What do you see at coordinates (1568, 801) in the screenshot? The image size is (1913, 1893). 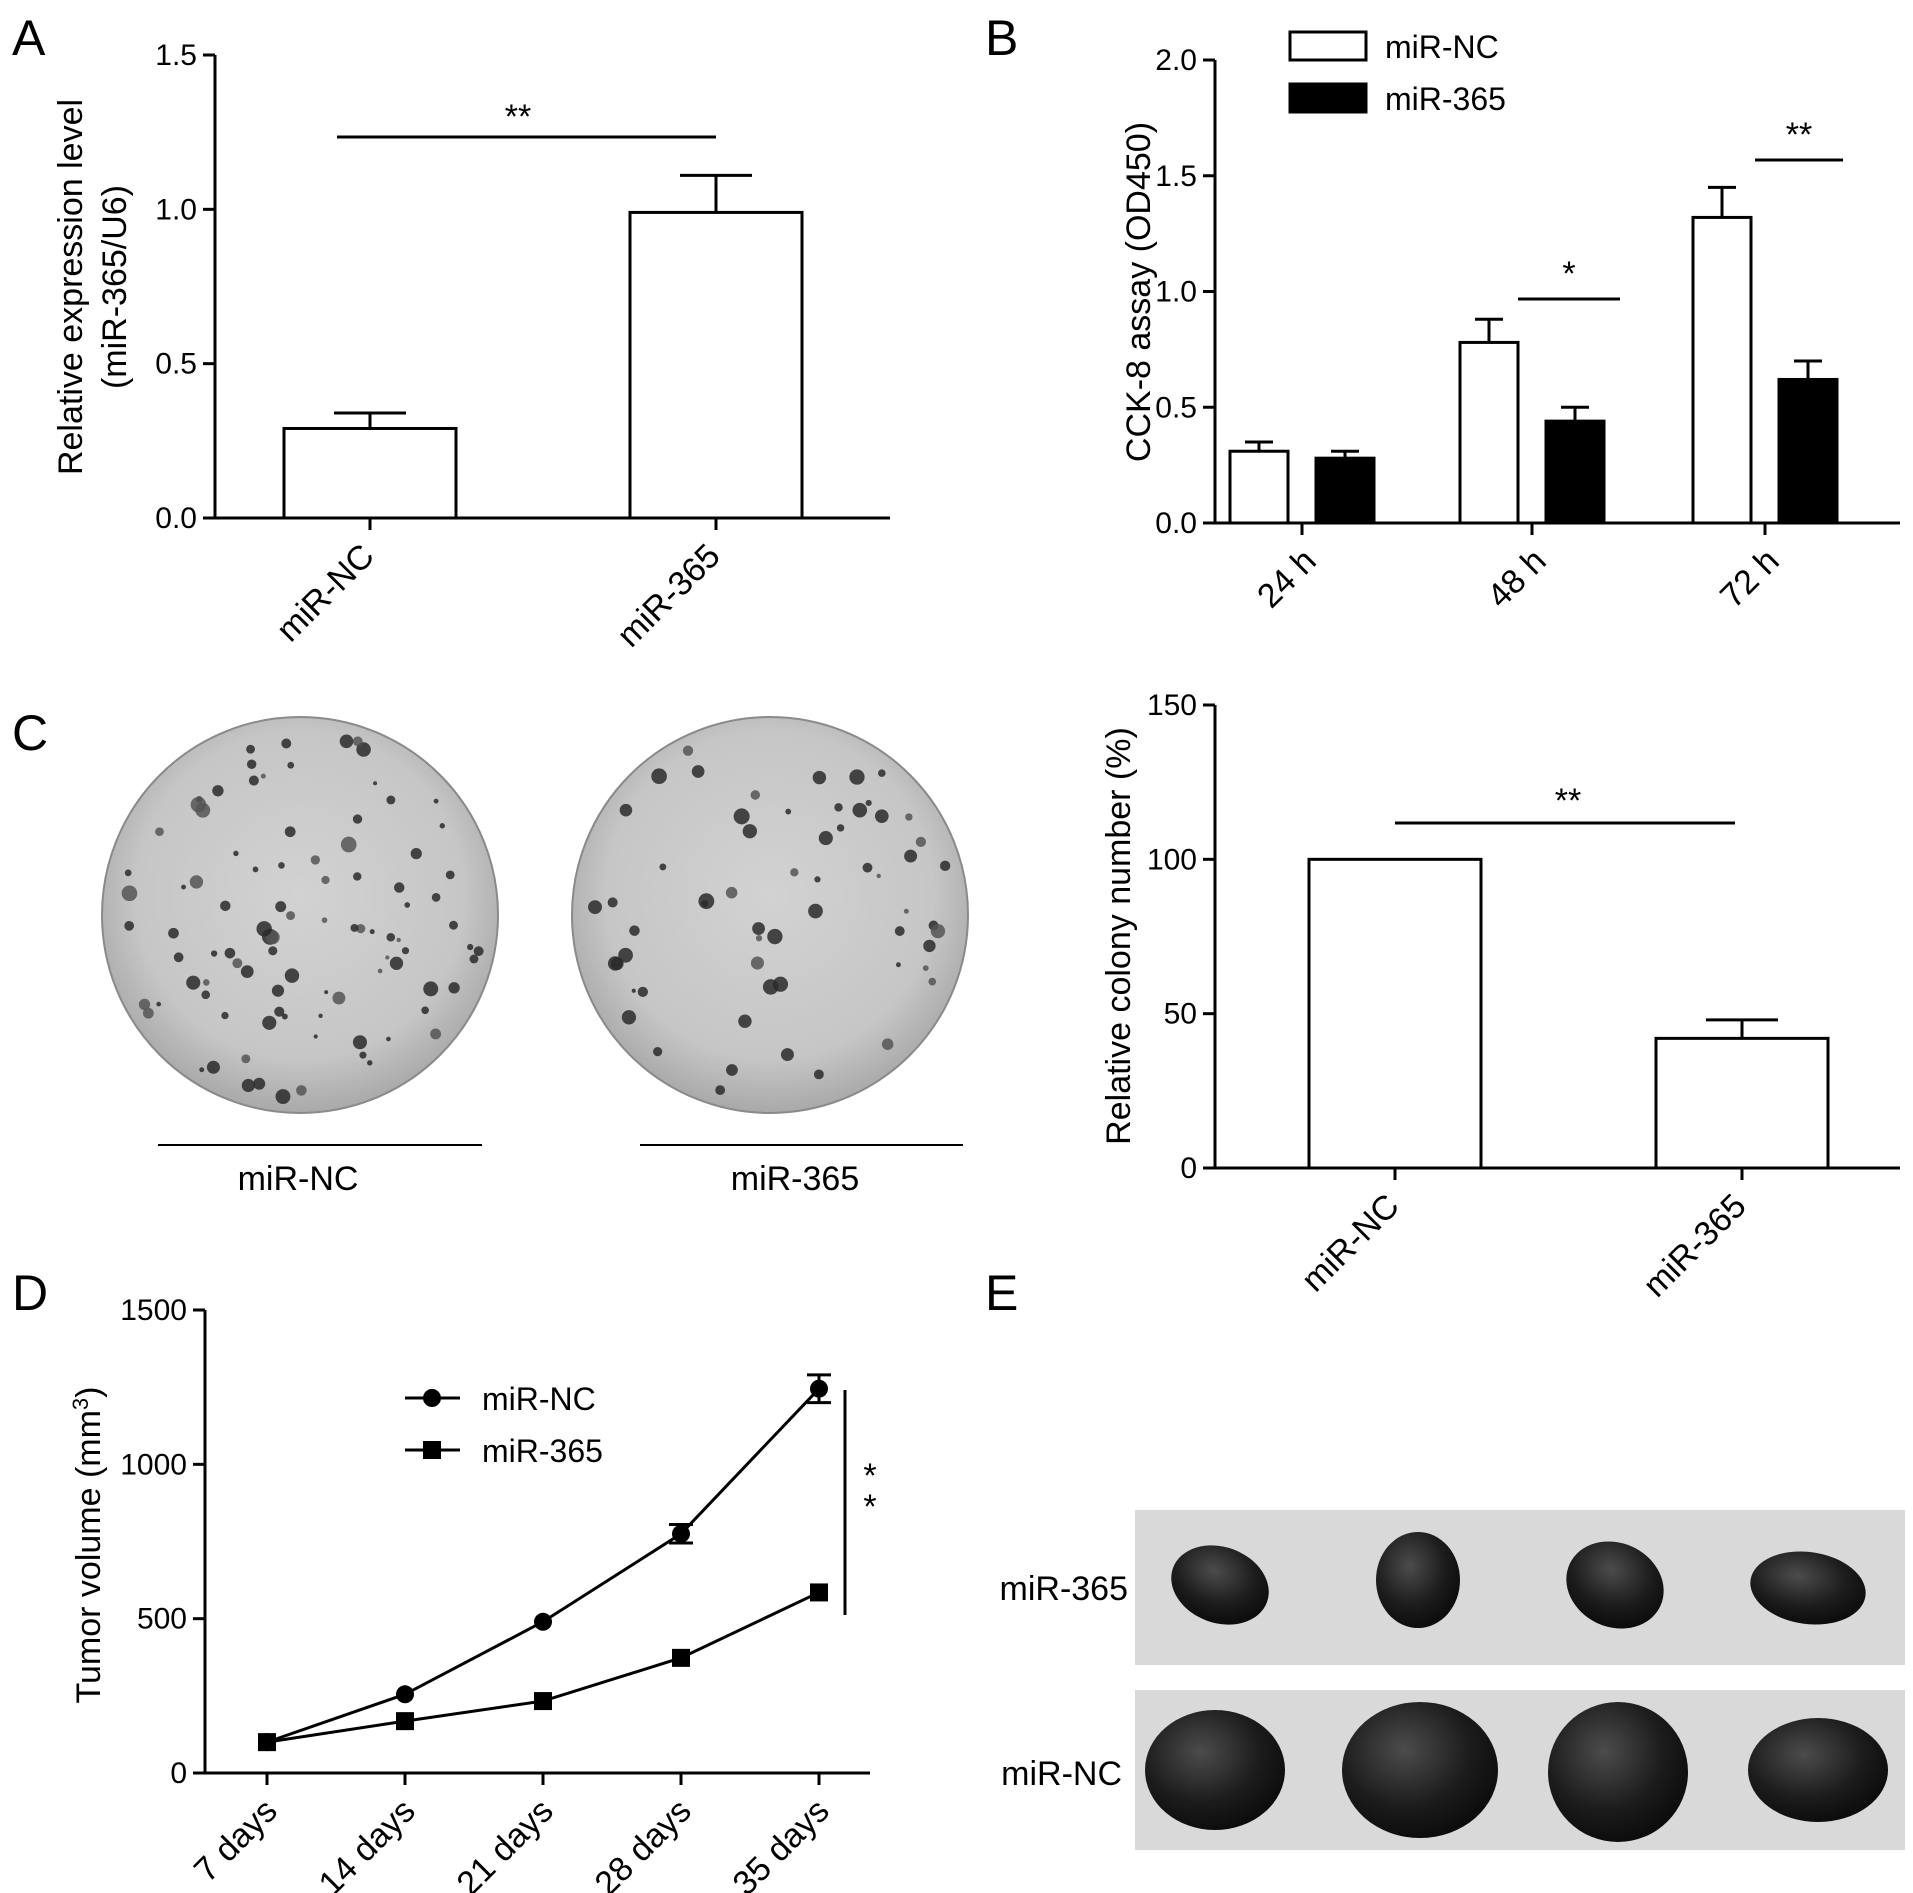 I see `c-significance-label: **` at bounding box center [1568, 801].